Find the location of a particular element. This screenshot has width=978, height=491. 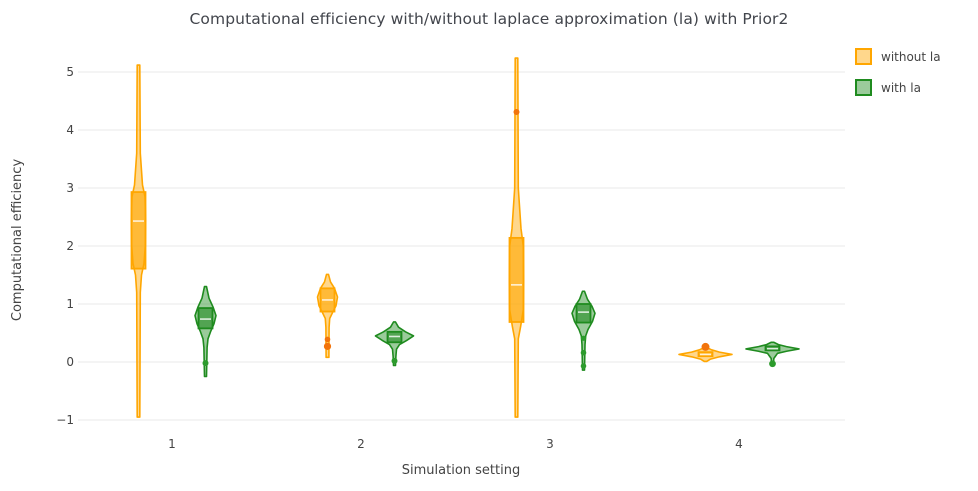

y-tick-label-0: 0 is located at coordinates (70, 362).